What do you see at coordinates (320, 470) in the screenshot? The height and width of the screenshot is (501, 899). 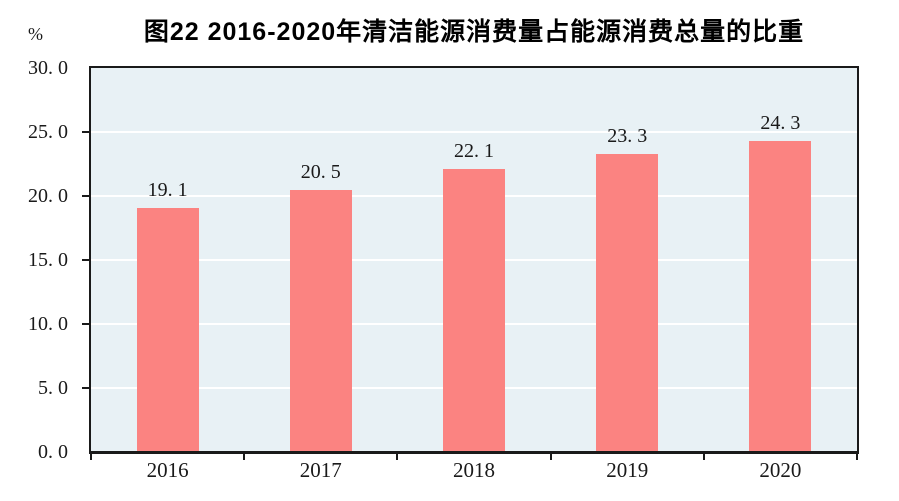 I see `x-axis-label-2017: 2017` at bounding box center [320, 470].